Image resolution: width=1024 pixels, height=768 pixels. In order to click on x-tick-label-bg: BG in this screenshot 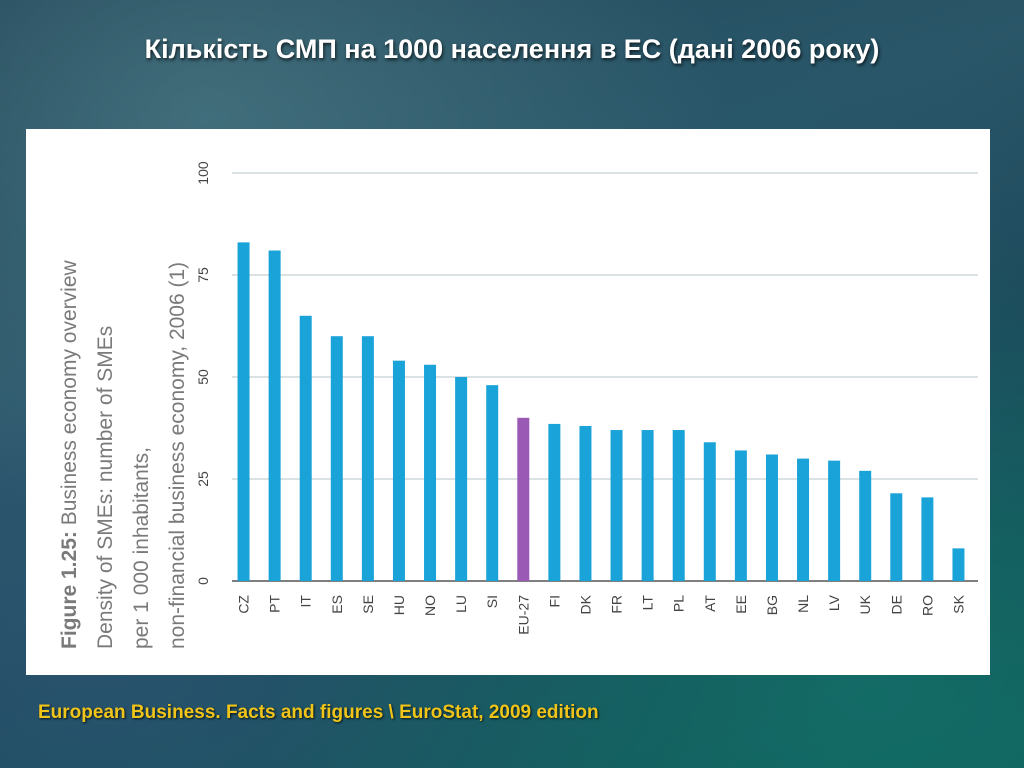, I will do `click(772, 605)`.